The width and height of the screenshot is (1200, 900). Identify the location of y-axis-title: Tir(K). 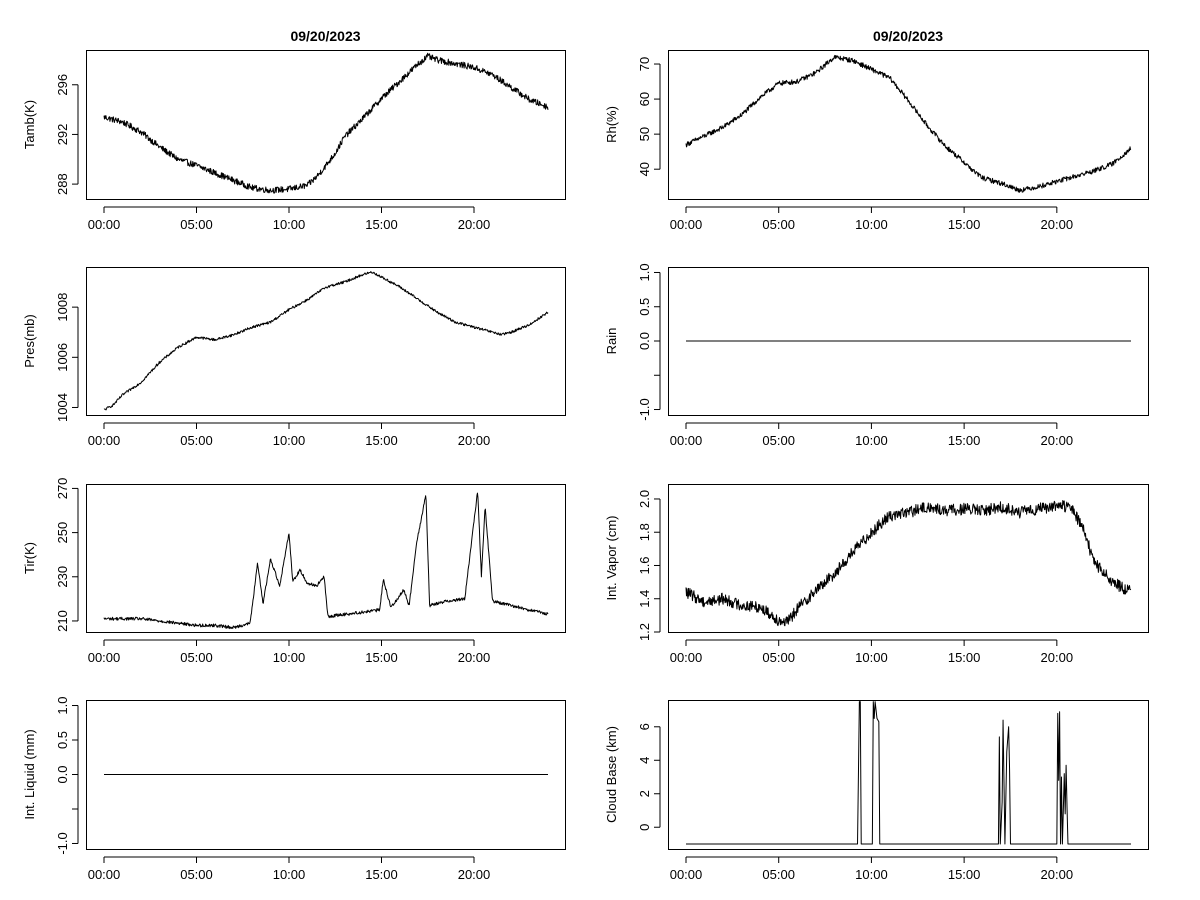
(29, 558).